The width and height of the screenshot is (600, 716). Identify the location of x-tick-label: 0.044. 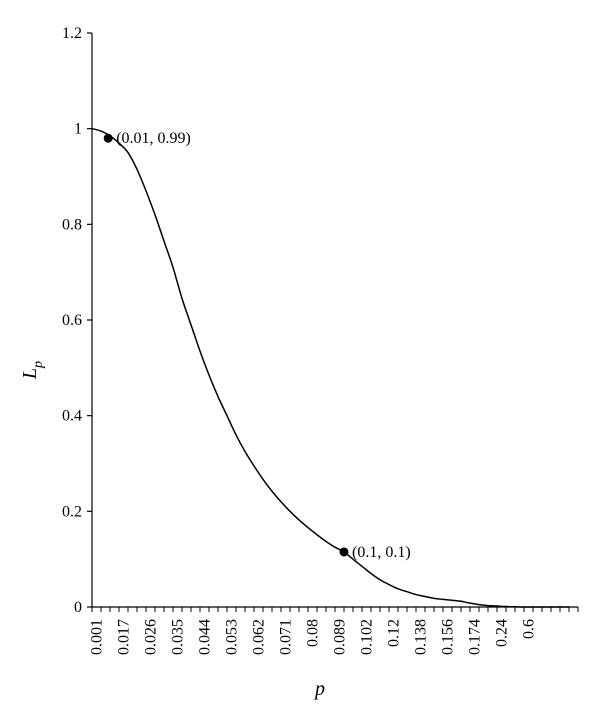
(205, 637).